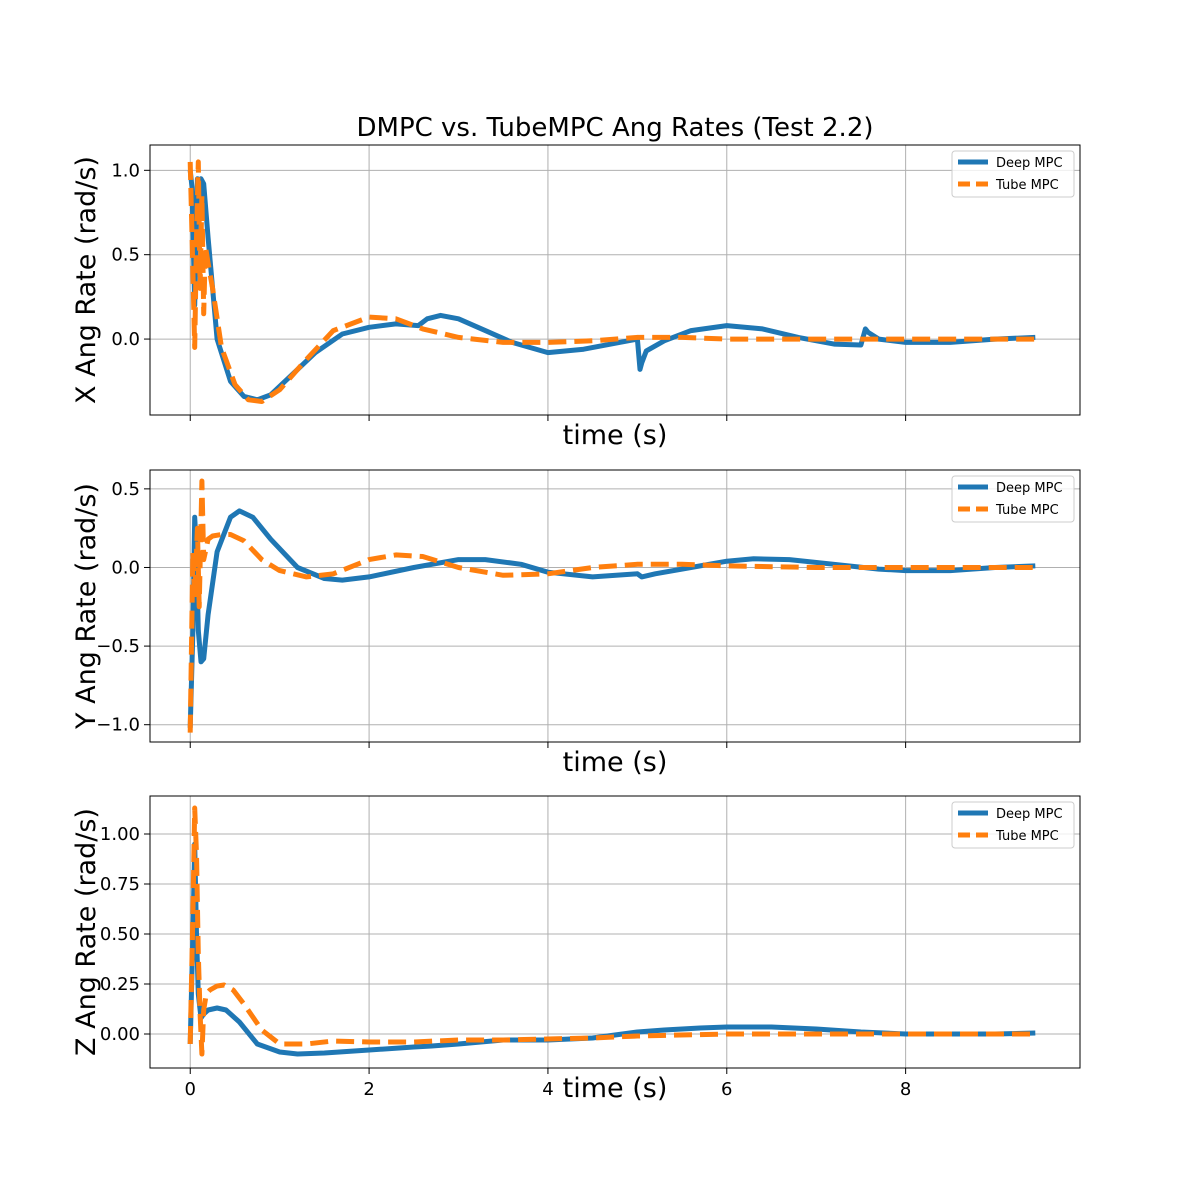 This screenshot has height=1200, width=1200. I want to click on y-ang-rate-legend-label: Deep MPC, so click(1029, 488).